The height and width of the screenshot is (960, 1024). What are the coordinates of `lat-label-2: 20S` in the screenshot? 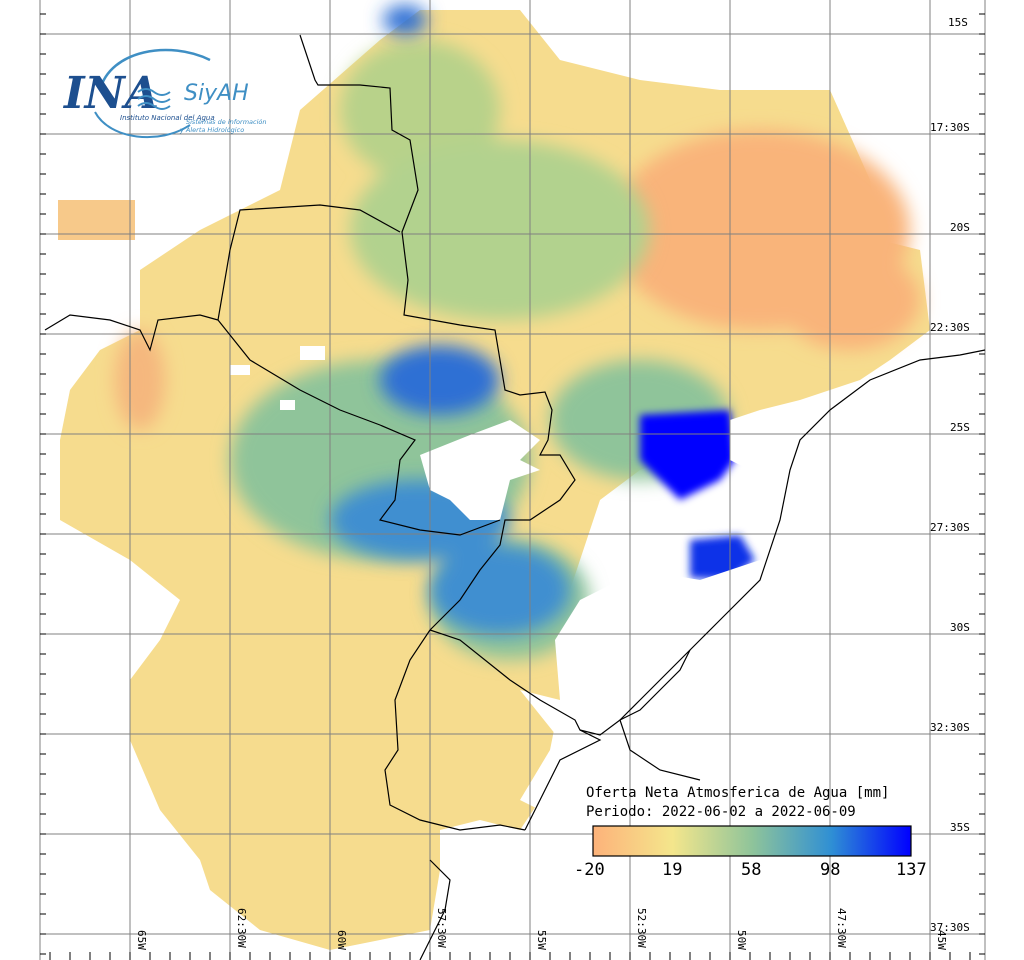 It's located at (960, 227).